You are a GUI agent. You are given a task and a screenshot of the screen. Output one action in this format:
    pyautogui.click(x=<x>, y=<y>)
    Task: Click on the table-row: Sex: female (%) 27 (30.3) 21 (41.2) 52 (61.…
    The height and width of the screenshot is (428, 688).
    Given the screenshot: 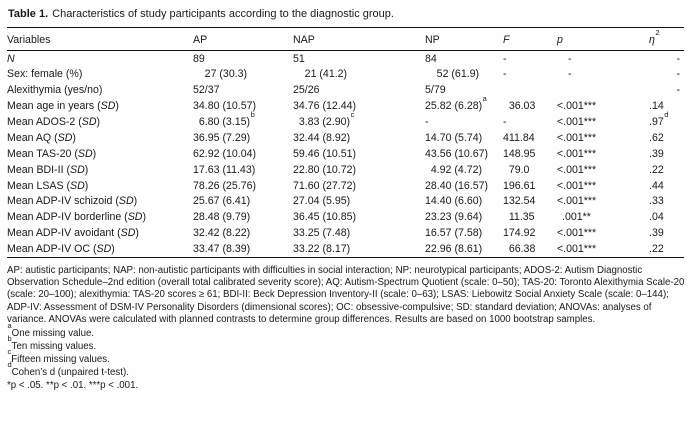 What is the action you would take?
    pyautogui.click(x=345, y=74)
    